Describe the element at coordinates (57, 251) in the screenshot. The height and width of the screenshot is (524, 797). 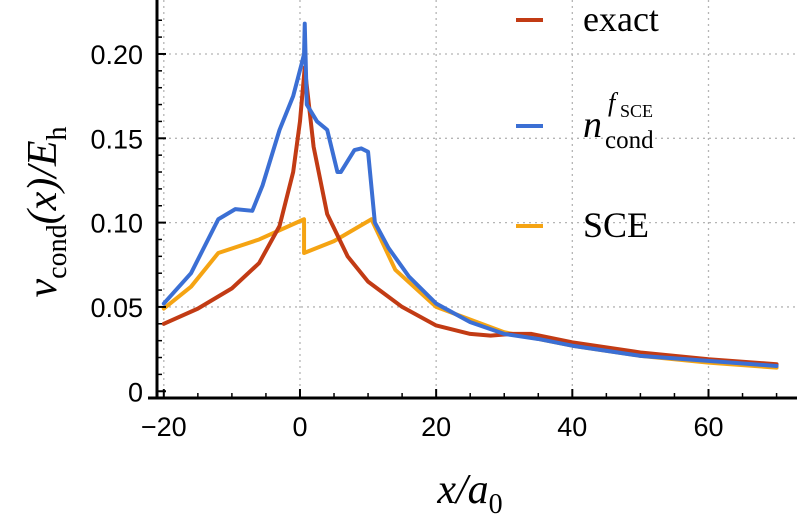
I see `y-label-sub: cond` at that location.